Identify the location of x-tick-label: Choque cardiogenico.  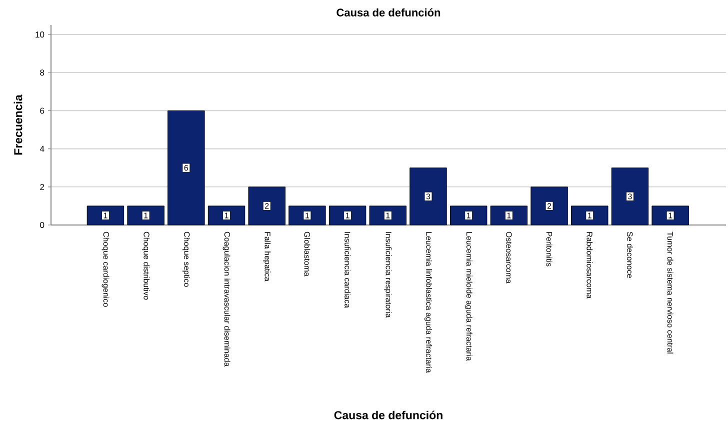
(106, 269).